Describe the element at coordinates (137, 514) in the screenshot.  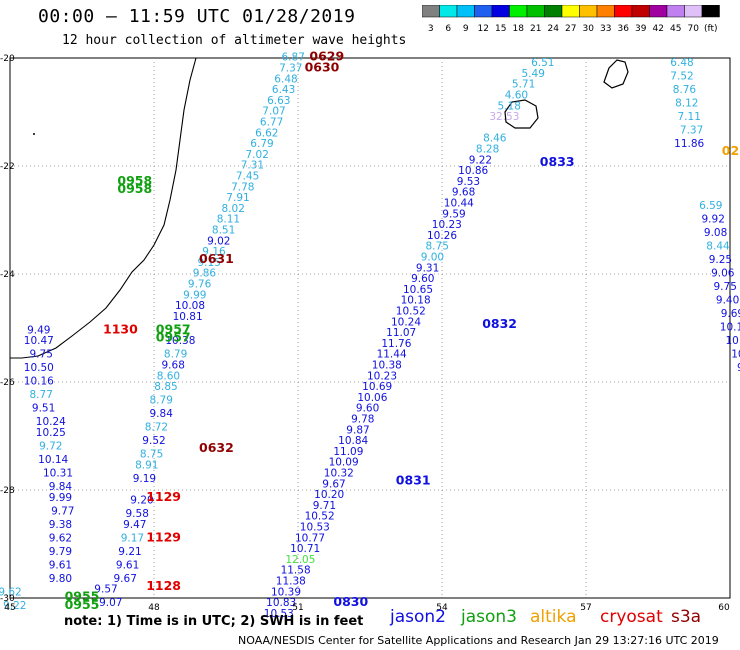
I see `swh-value: 9.58` at that location.